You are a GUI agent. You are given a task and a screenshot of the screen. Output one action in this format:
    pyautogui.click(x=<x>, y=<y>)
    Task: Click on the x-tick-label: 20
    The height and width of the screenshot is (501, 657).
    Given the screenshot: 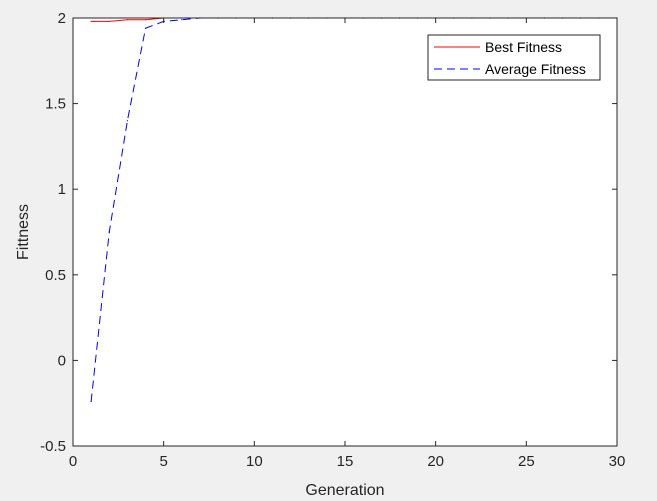 What is the action you would take?
    pyautogui.click(x=435, y=461)
    